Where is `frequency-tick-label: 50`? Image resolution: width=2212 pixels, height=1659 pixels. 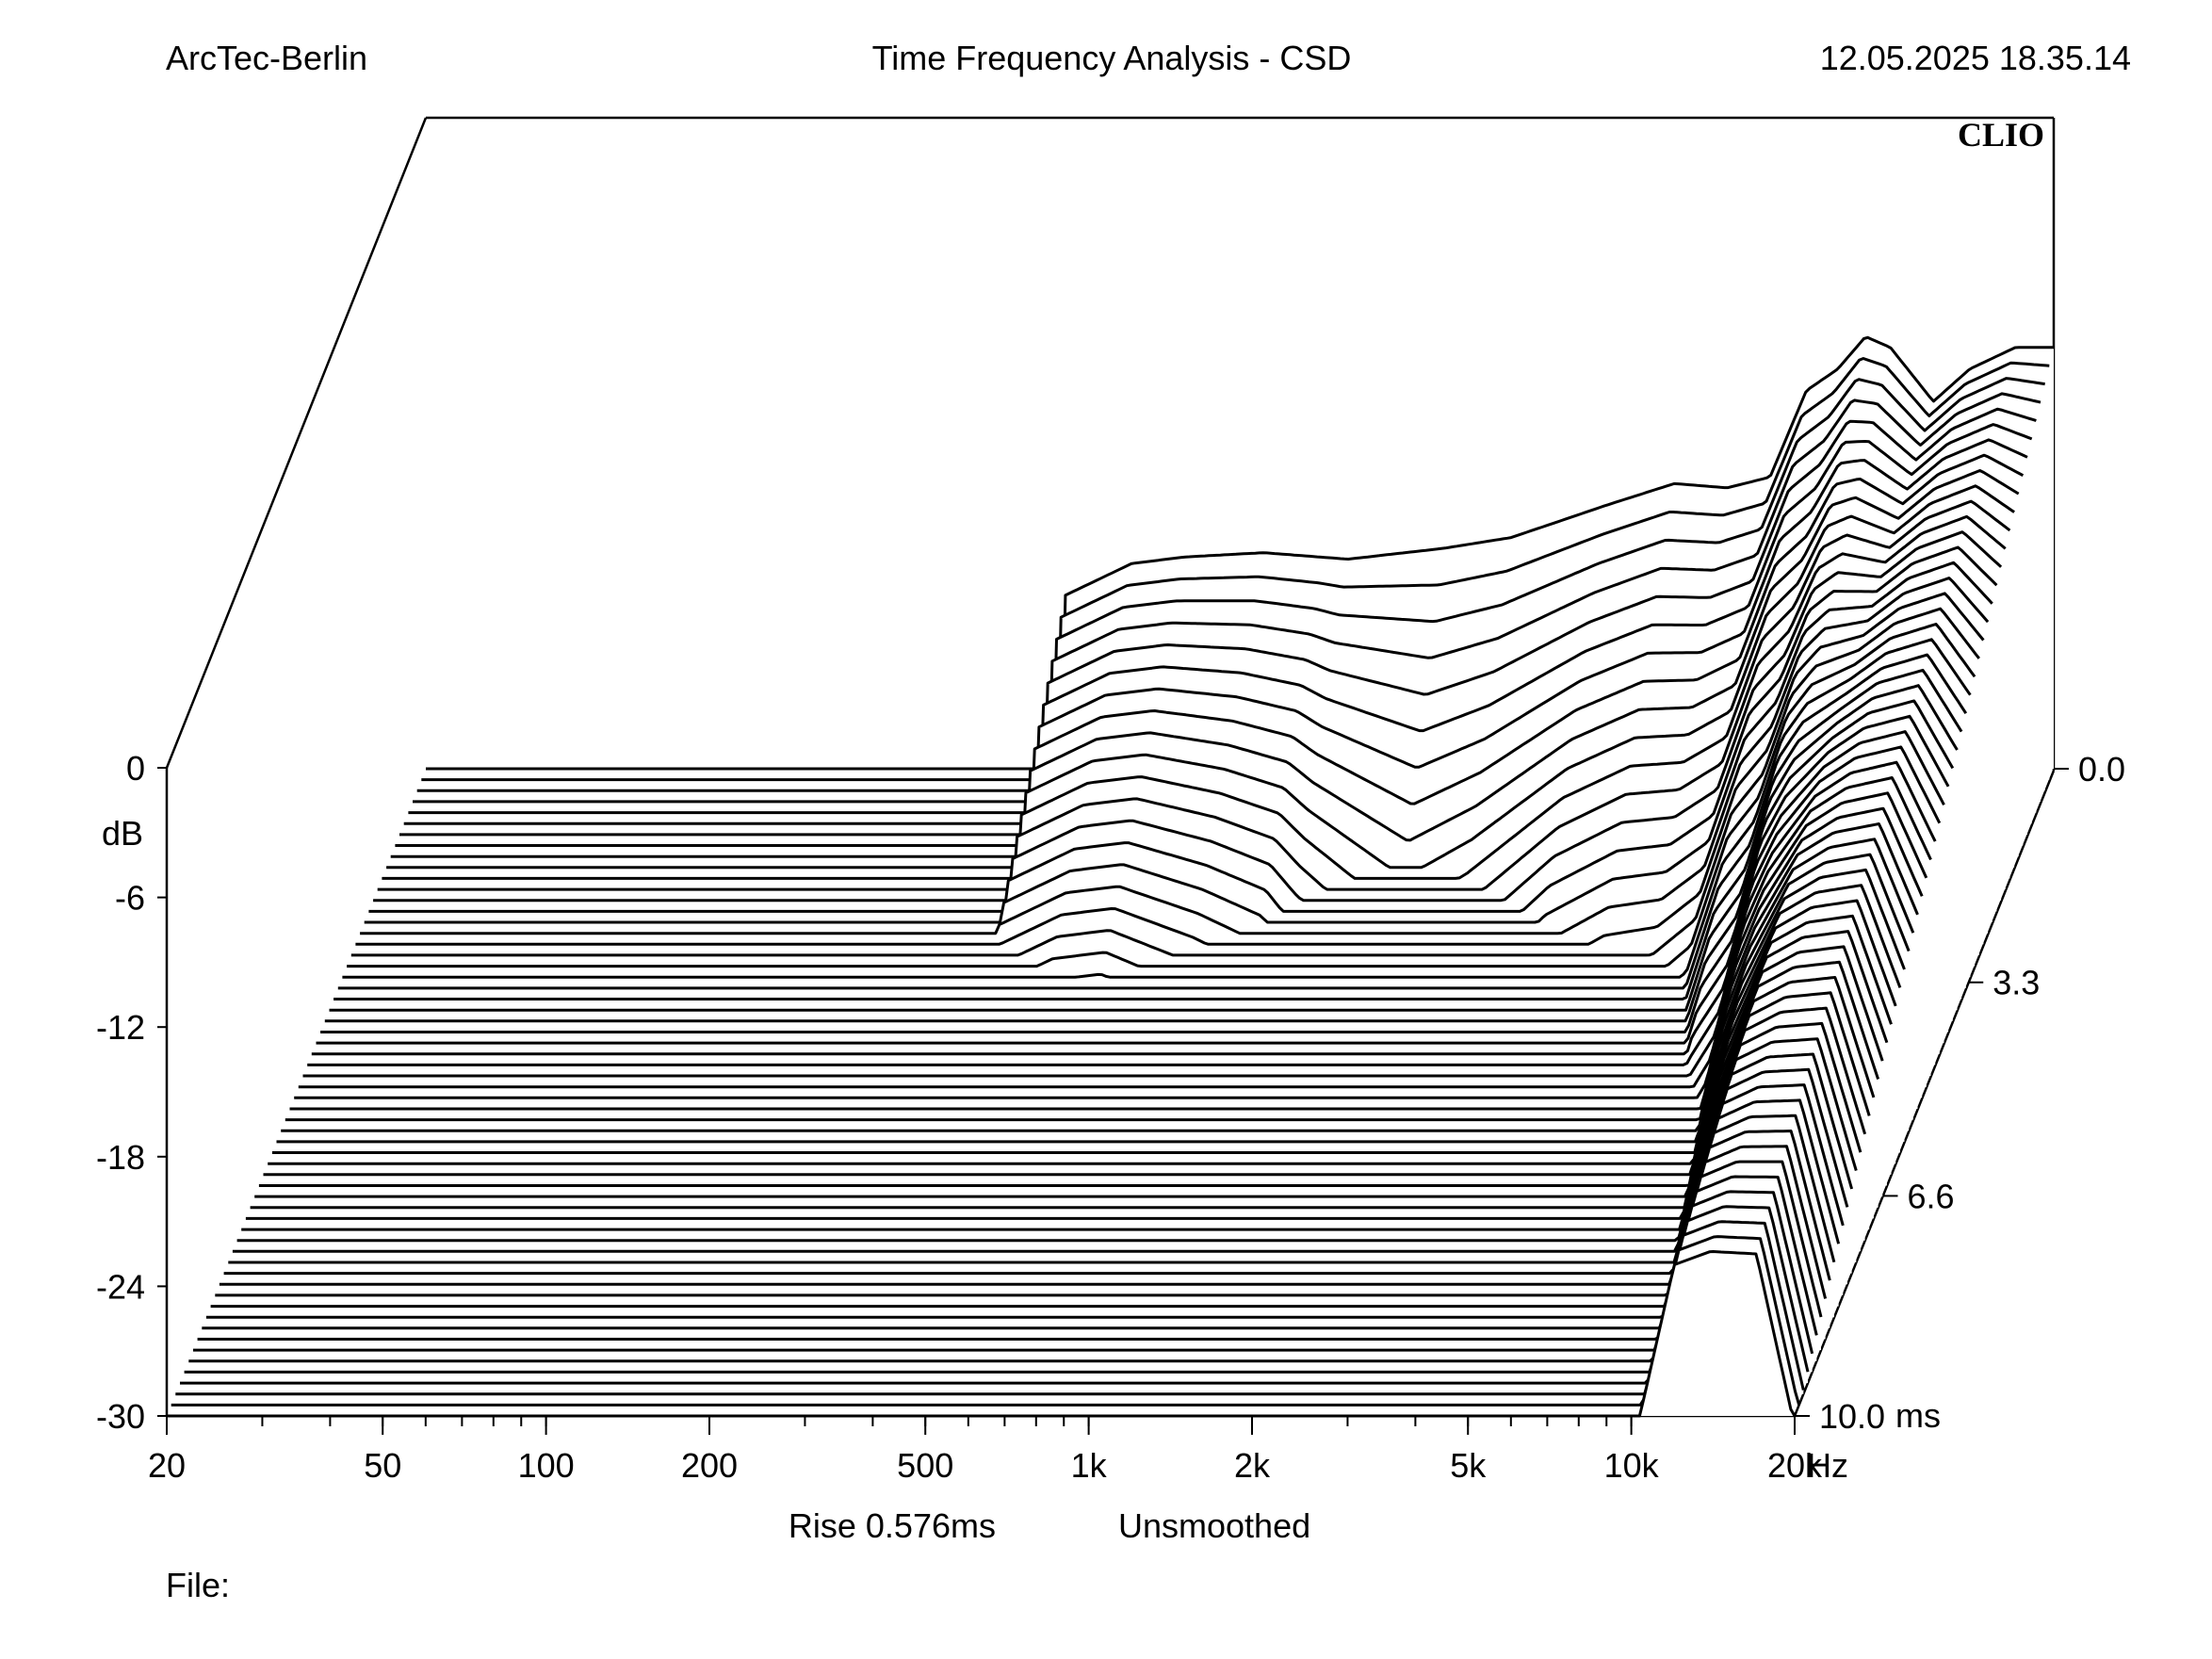
frequency-tick-label: 50 is located at coordinates (382, 1465).